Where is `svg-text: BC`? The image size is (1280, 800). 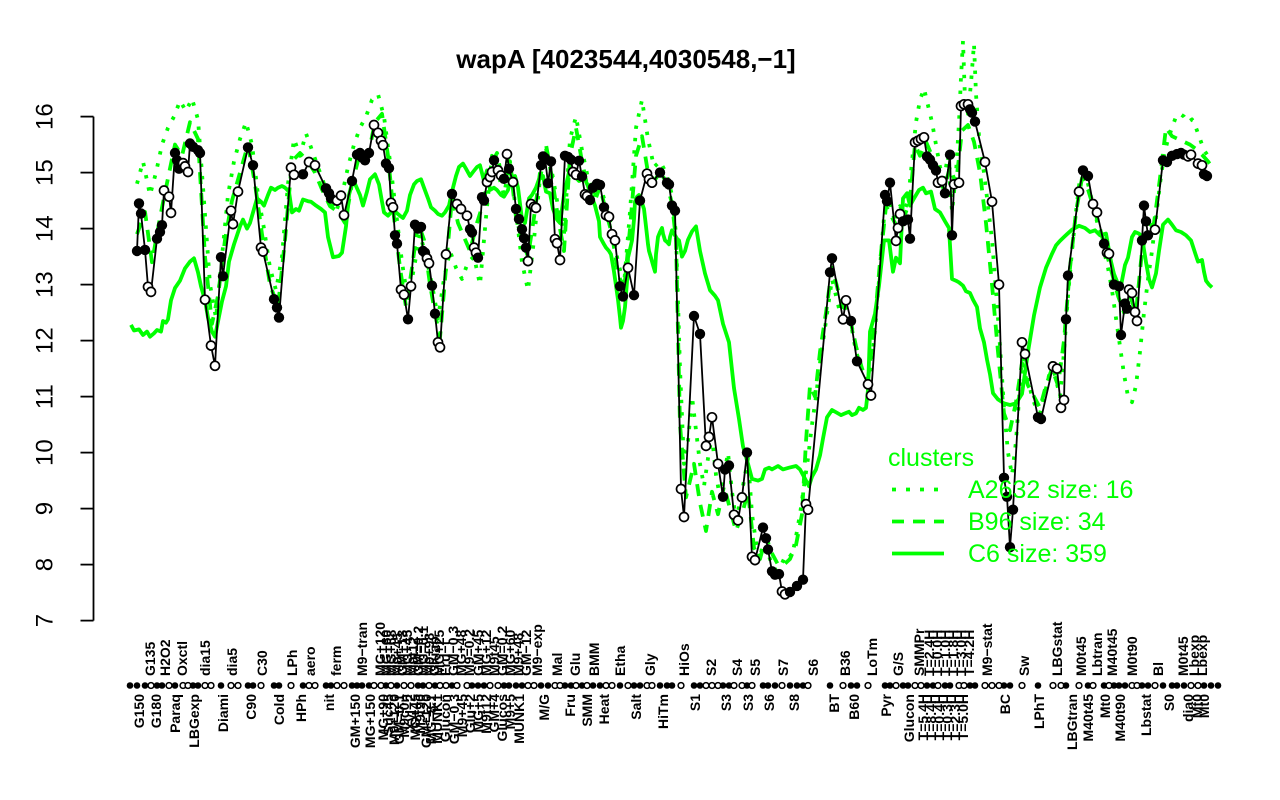
svg-text: BC is located at coordinates (1005, 704).